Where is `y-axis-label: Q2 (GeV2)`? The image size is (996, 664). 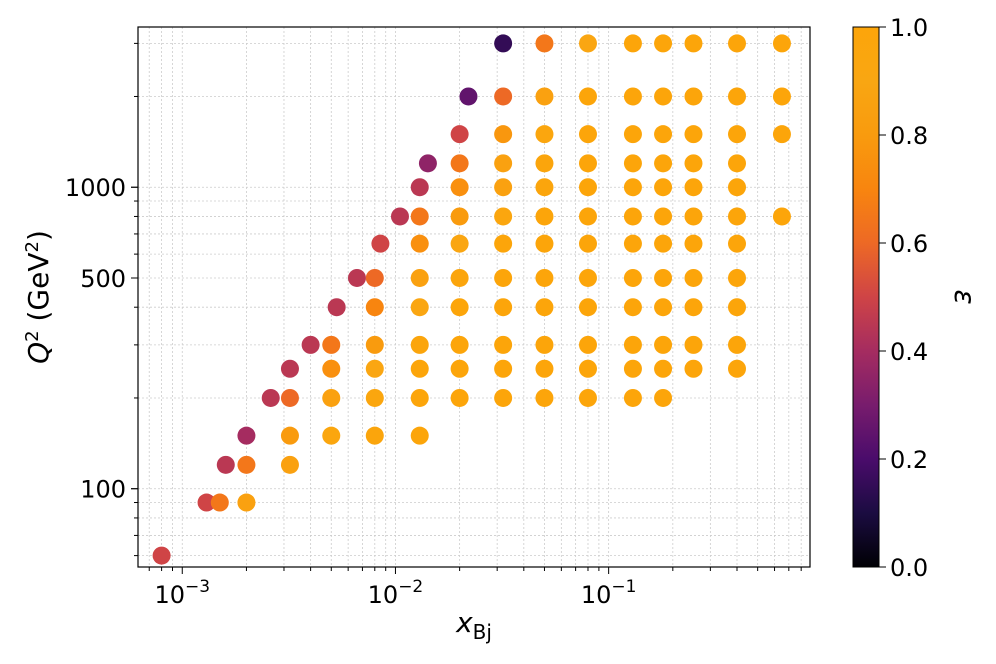
y-axis-label: Q2 (GeV2) is located at coordinates (38, 297).